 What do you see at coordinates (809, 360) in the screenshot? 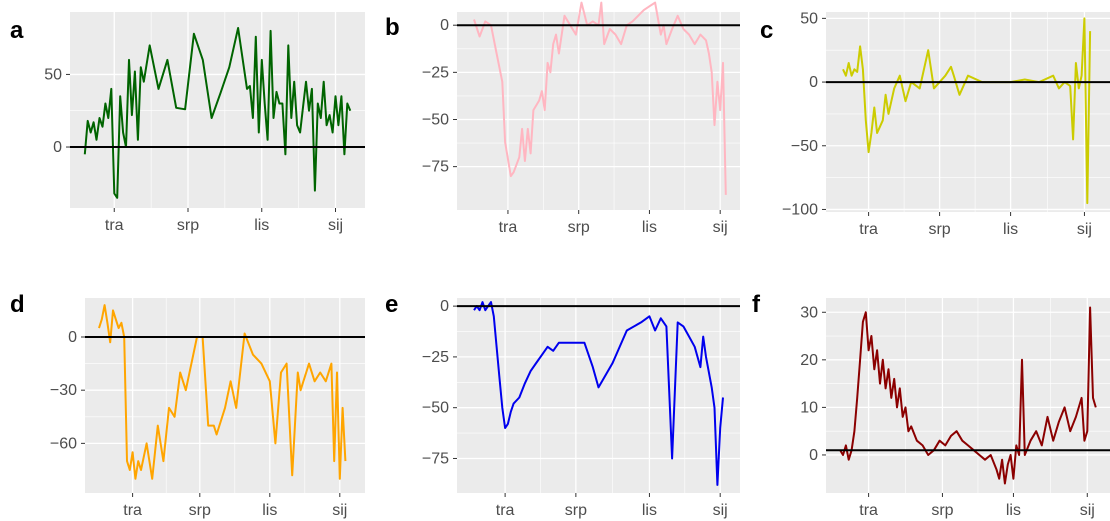
I see `y-tick-label: 20` at bounding box center [809, 360].